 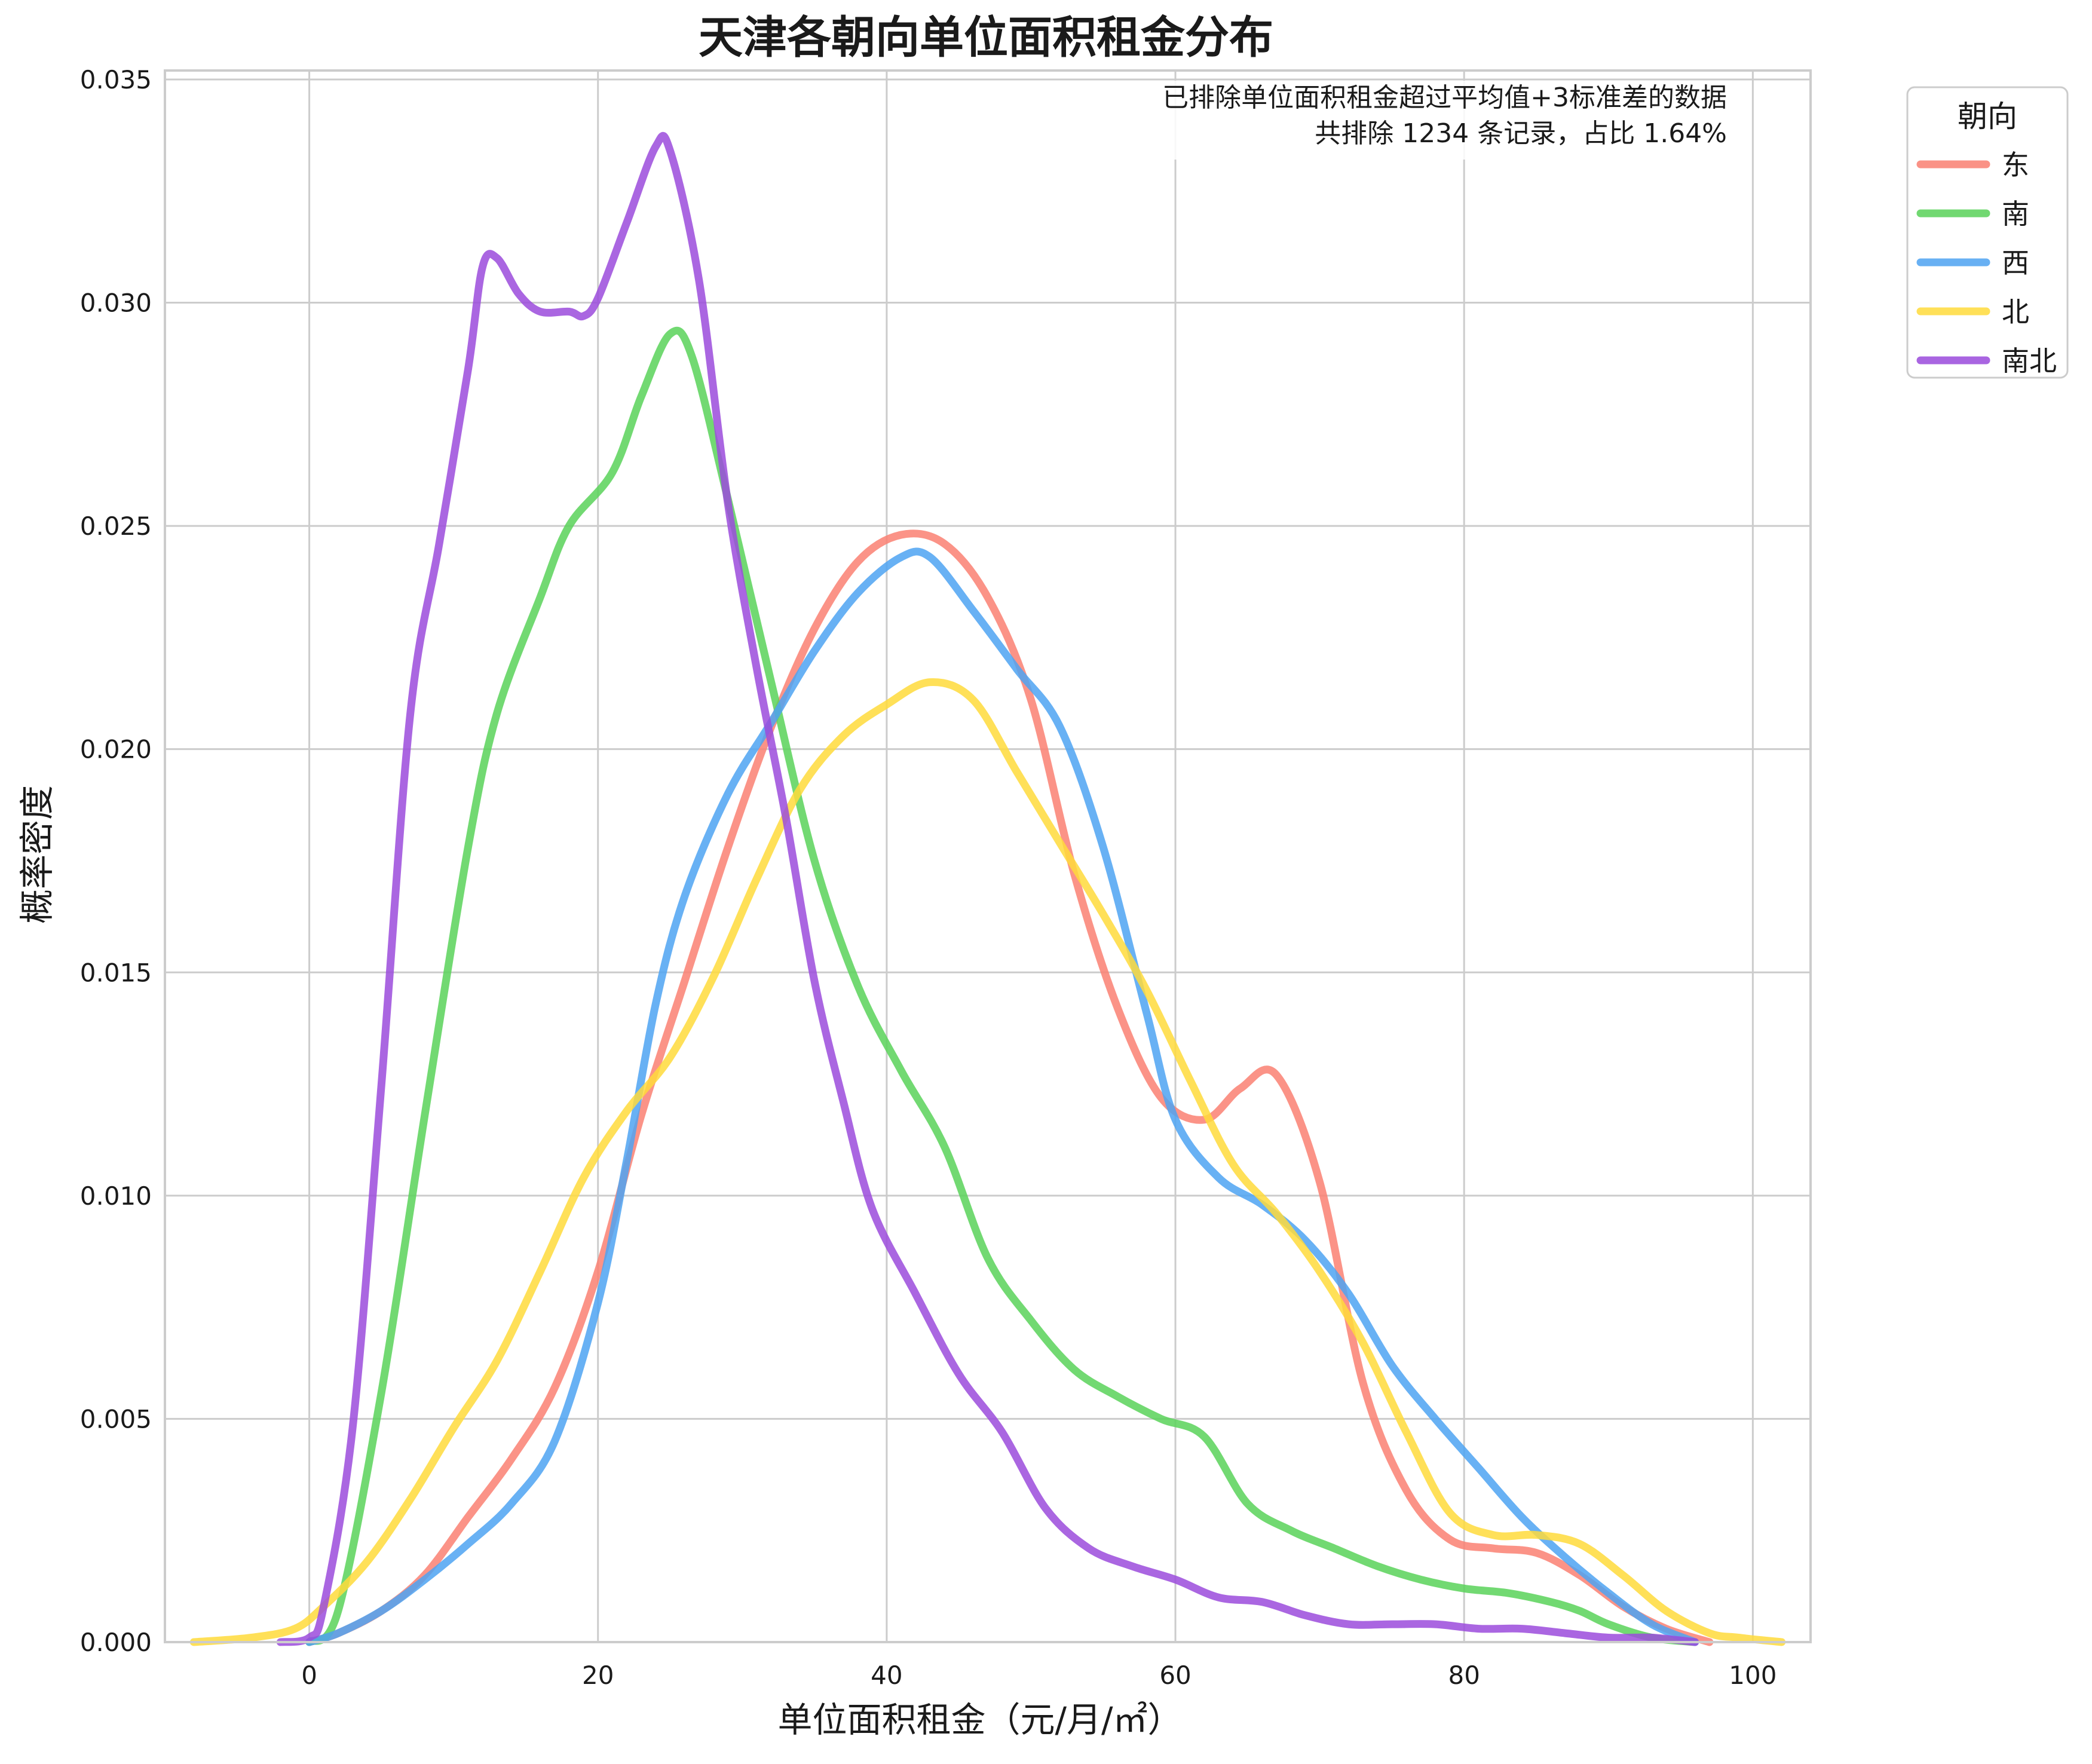 What do you see at coordinates (1988, 232) in the screenshot?
I see `legend-frame` at bounding box center [1988, 232].